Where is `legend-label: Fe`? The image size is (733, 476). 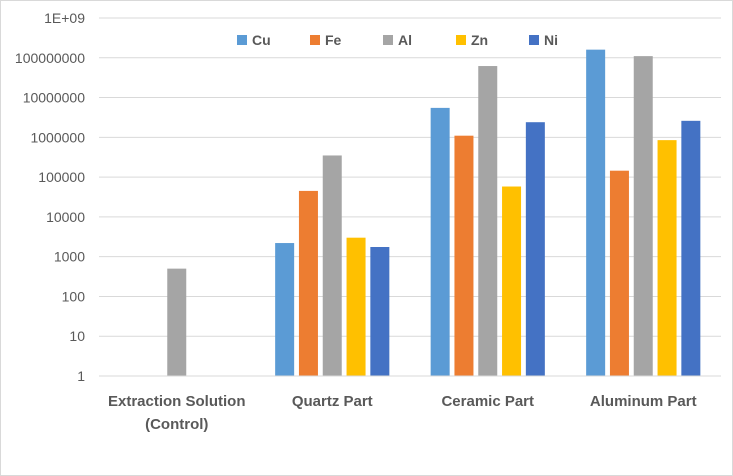
legend-label: Fe is located at coordinates (333, 40).